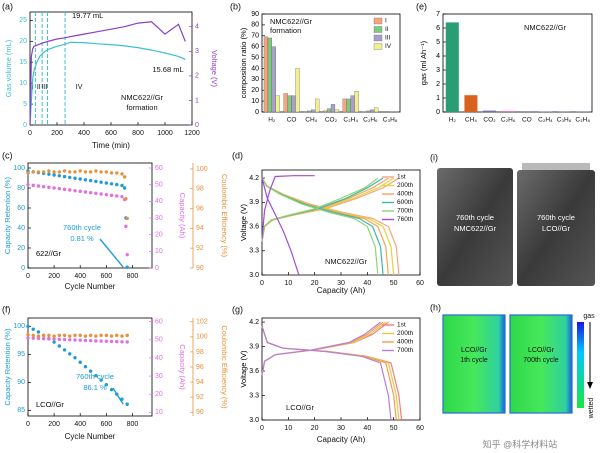 The width and height of the screenshot is (600, 453). What do you see at coordinates (90, 215) in the screenshot?
I see `plot-frame` at bounding box center [90, 215].